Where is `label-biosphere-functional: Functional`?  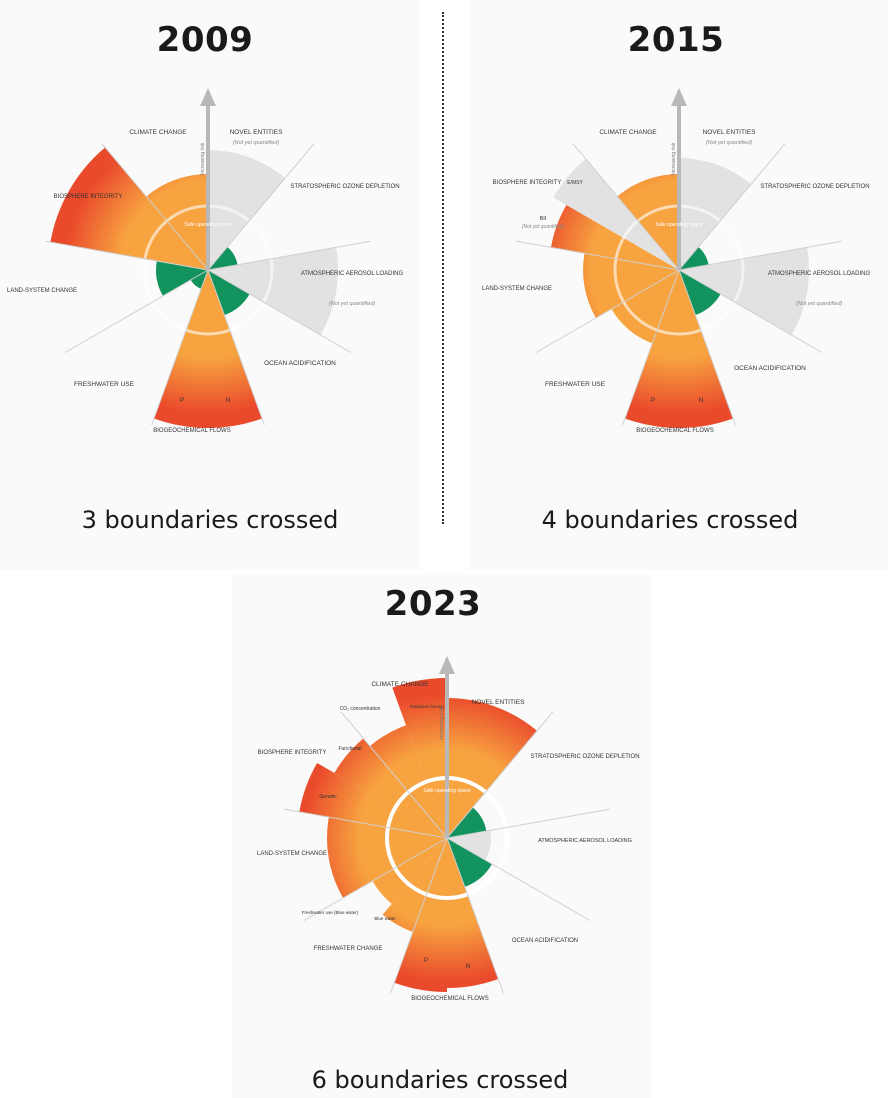
label-biosphere-functional: Functional is located at coordinates (349, 749).